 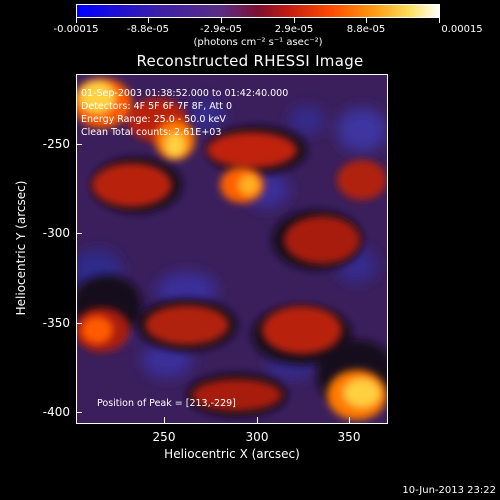 What do you see at coordinates (258, 42) in the screenshot?
I see `colorbar-units: (photons cm⁻² s⁻¹ asec⁻²)` at bounding box center [258, 42].